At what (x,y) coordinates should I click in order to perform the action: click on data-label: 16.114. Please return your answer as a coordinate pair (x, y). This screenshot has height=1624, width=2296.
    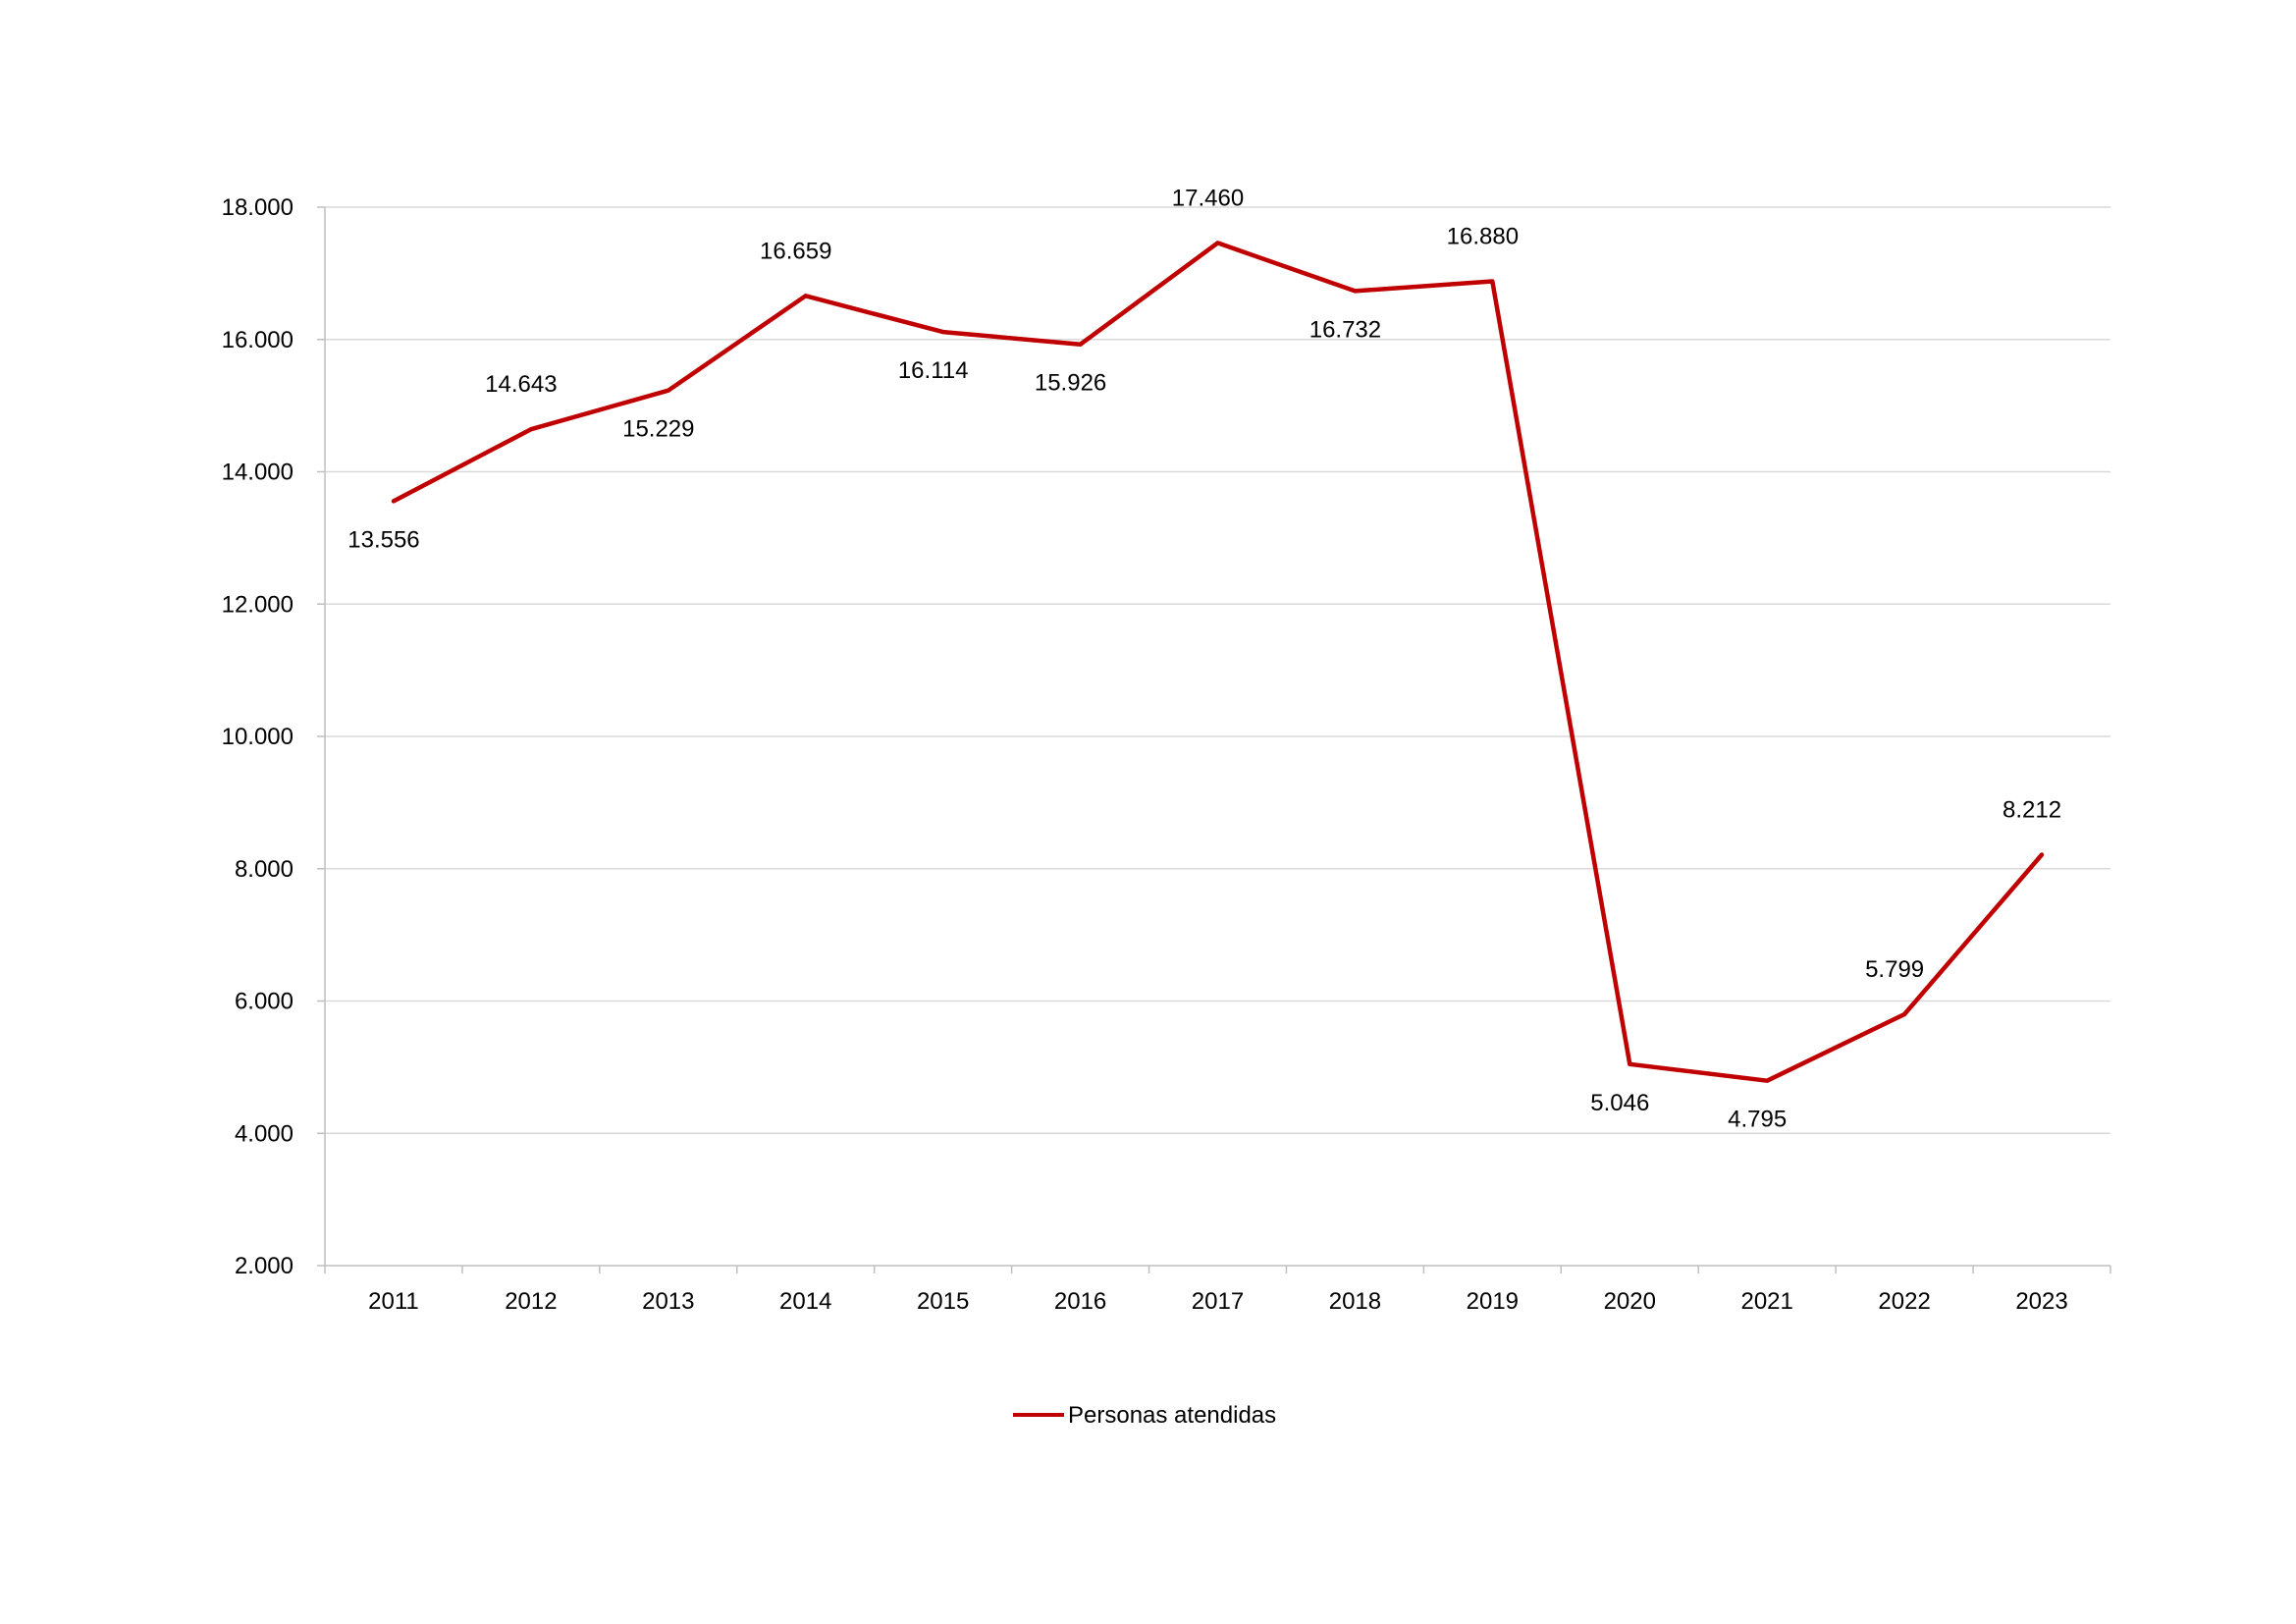
    Looking at the image, I should click on (933, 370).